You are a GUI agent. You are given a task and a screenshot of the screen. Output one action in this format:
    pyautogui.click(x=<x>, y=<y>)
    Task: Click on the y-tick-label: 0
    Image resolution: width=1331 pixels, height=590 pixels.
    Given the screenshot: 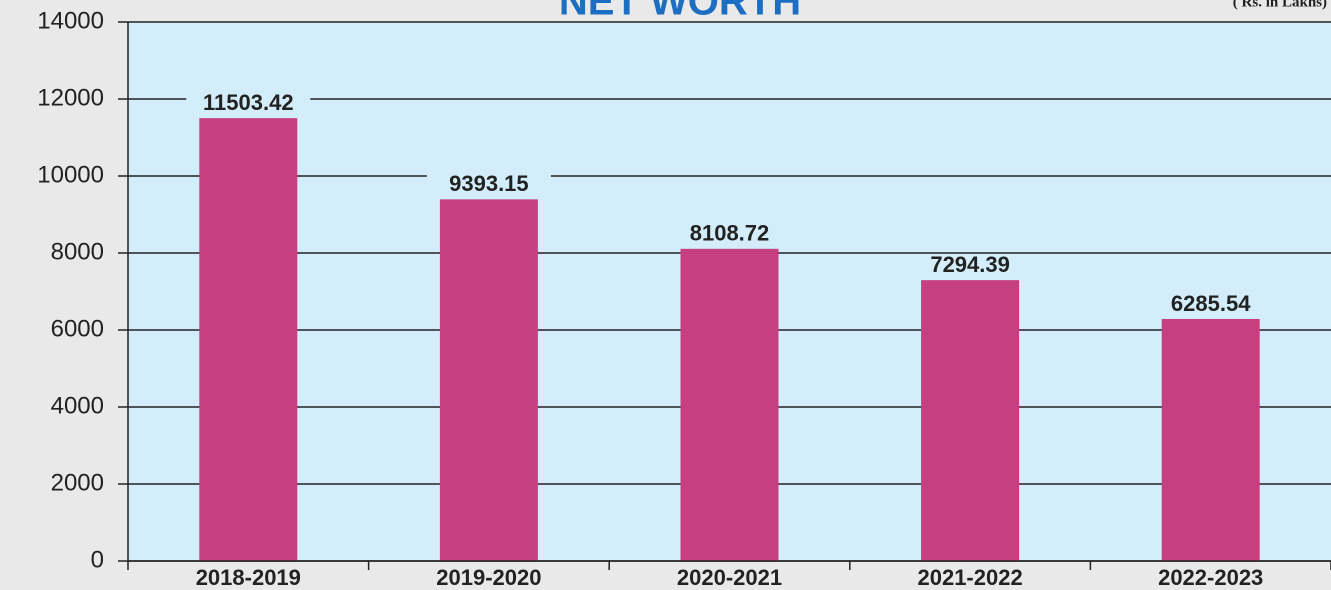 What is the action you would take?
    pyautogui.click(x=97, y=559)
    